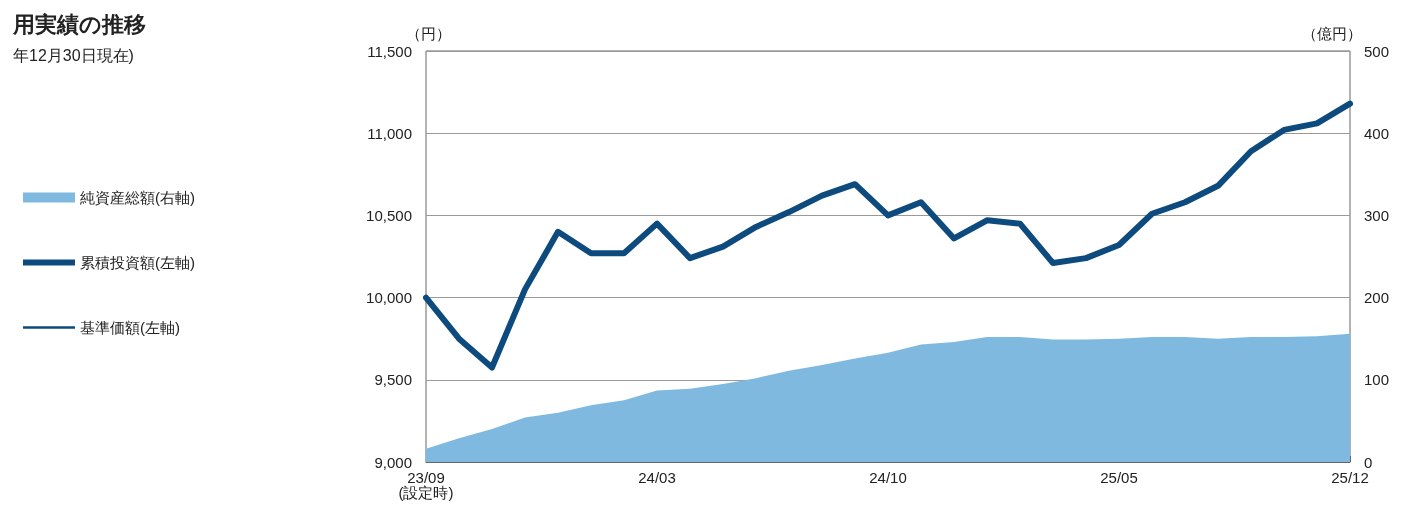  Describe the element at coordinates (1377, 51) in the screenshot. I see `y2-tick-label: 500` at that location.